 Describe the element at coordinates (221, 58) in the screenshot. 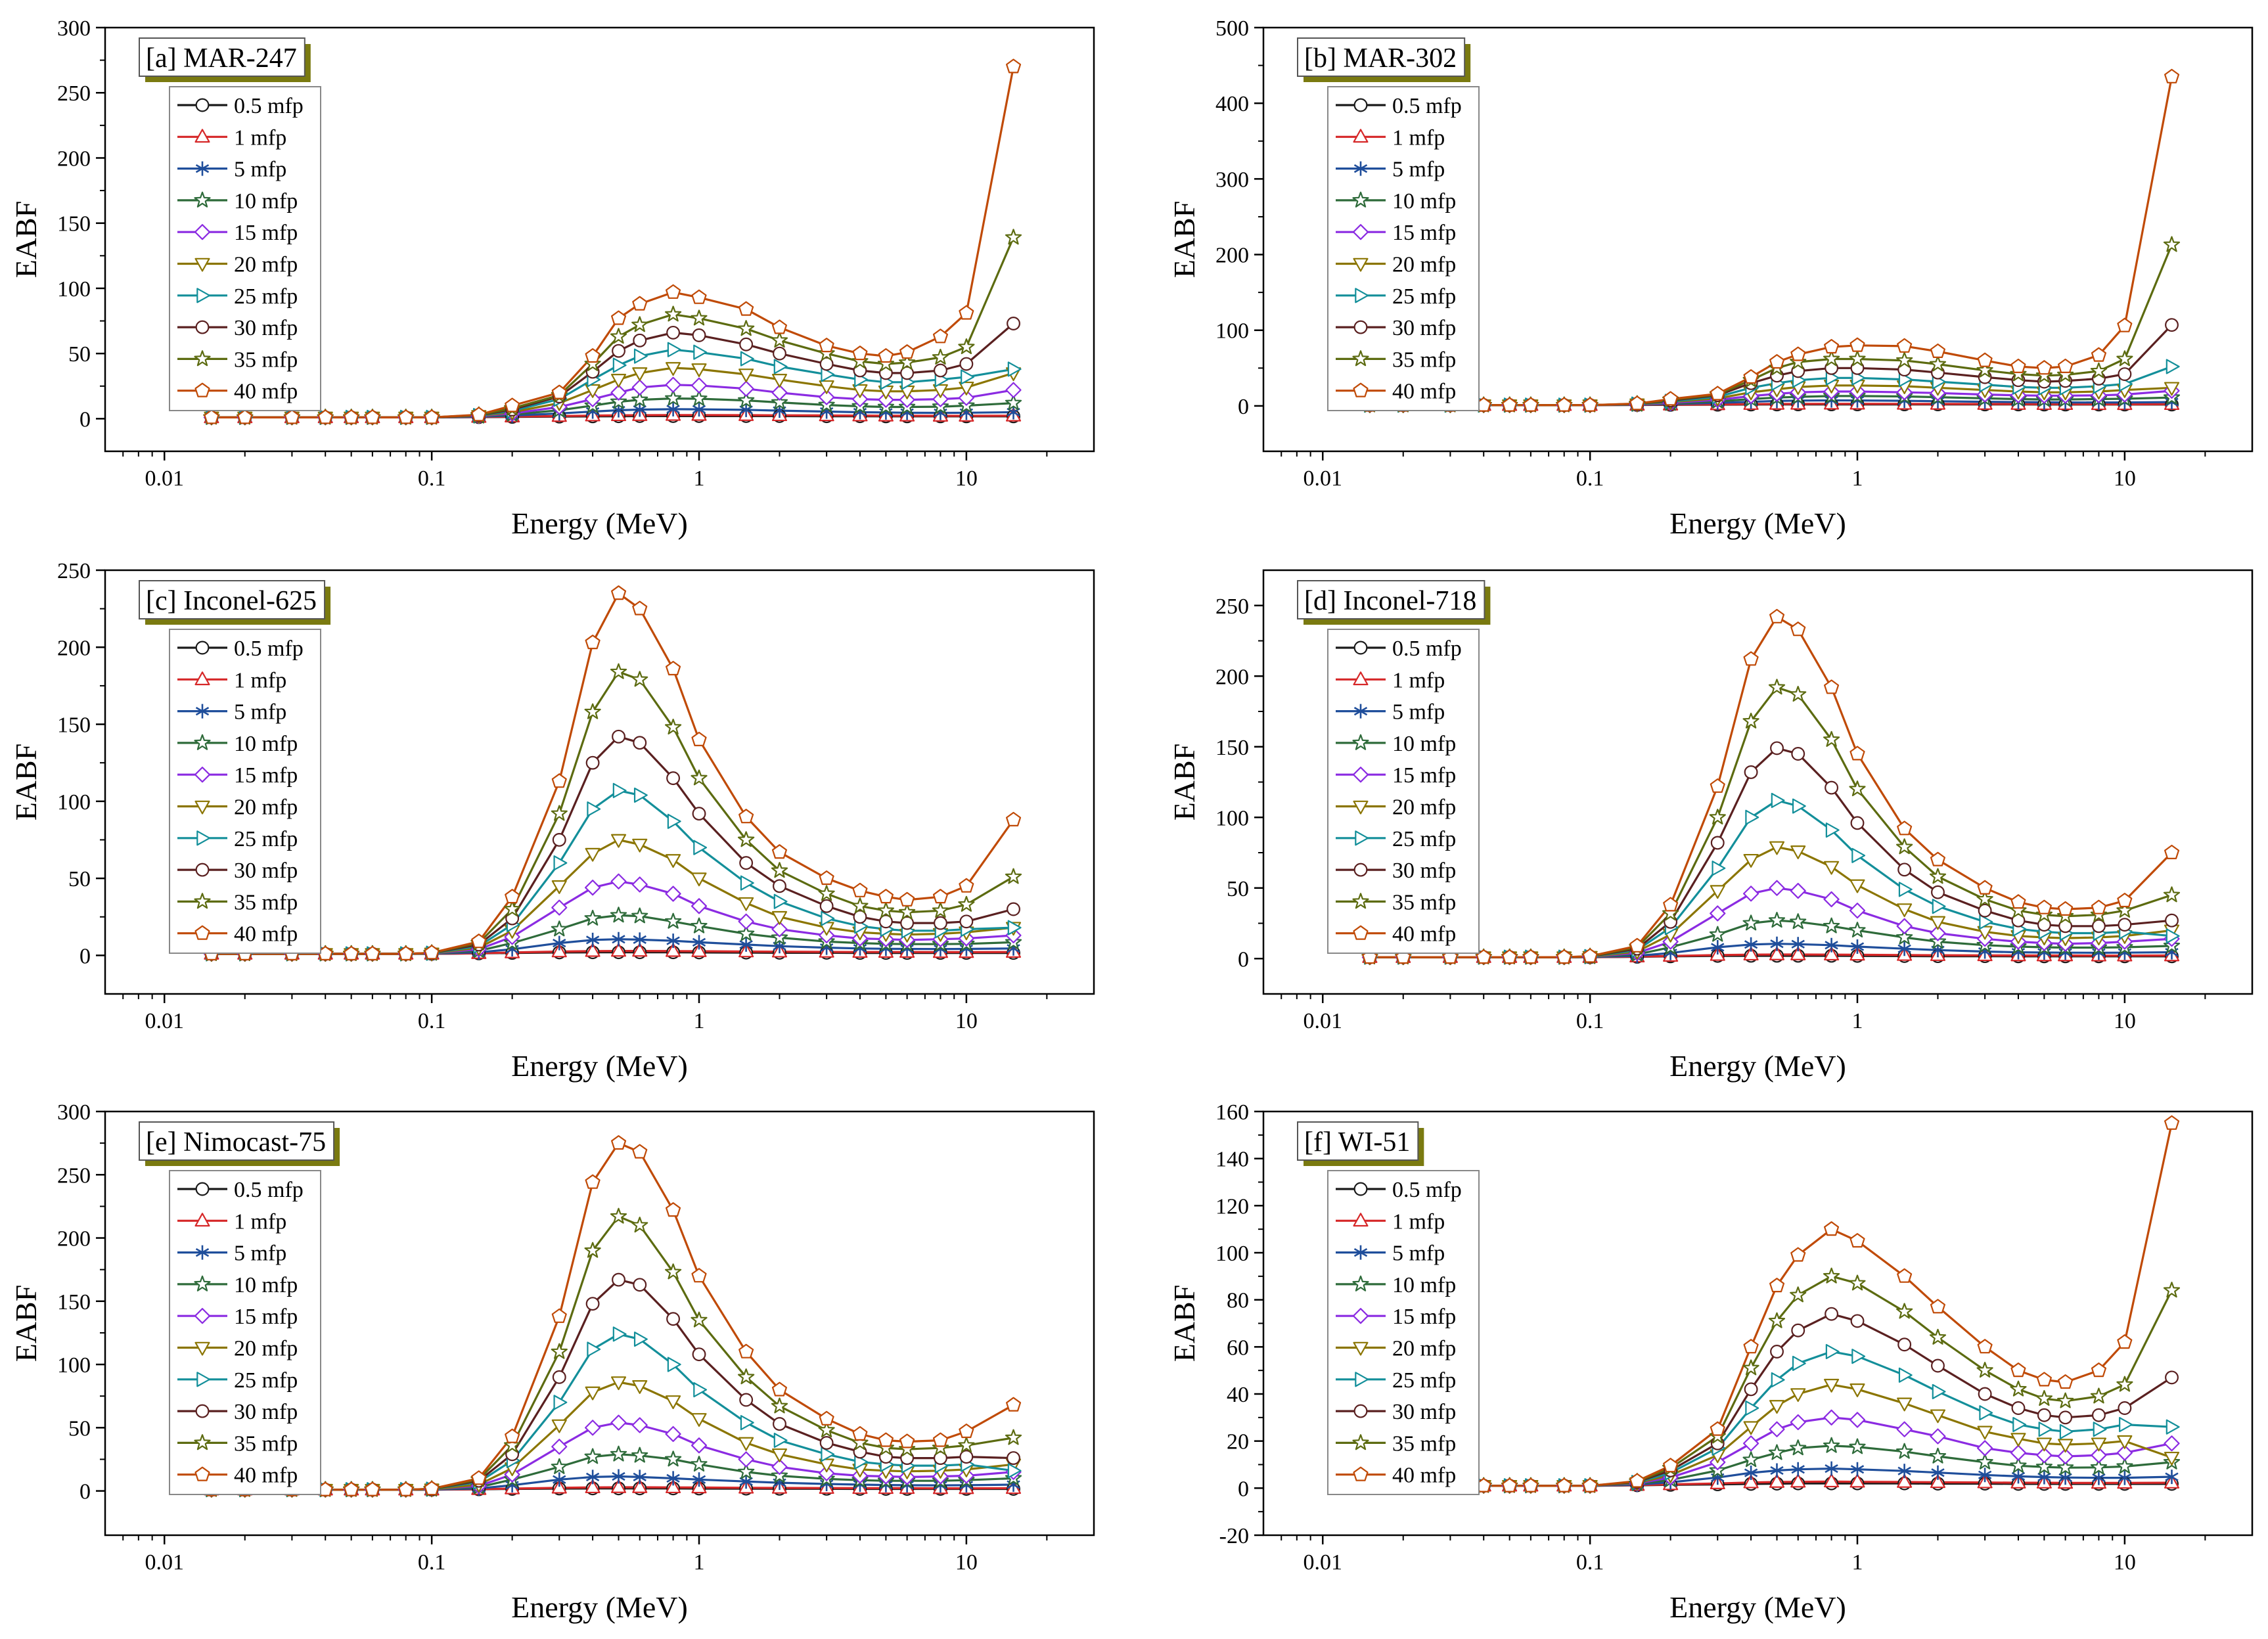

I see `chart-title: [a] MAR-247` at that location.